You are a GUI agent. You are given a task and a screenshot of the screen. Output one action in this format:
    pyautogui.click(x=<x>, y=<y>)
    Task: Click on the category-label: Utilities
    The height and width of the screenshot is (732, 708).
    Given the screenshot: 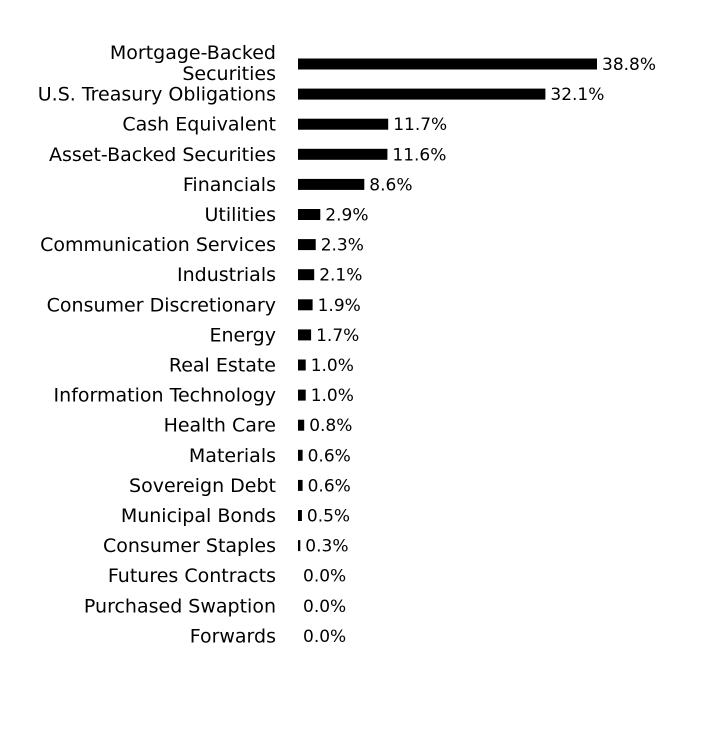 What is the action you would take?
    pyautogui.click(x=240, y=215)
    